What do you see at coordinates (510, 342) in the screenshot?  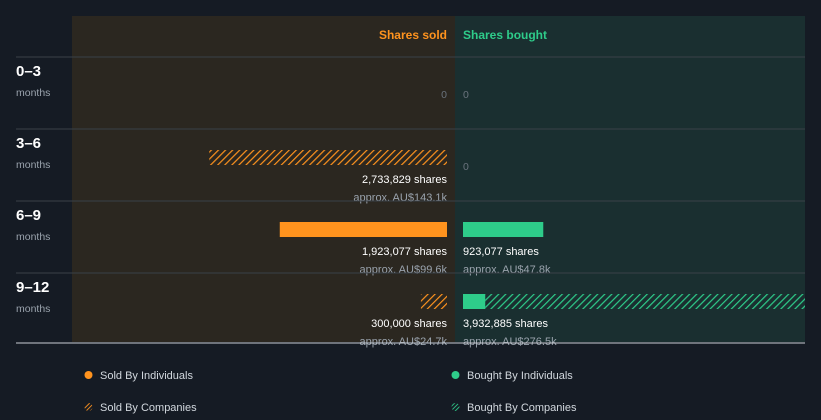 I see `bought-value-label: approx. AU$276.5k` at bounding box center [510, 342].